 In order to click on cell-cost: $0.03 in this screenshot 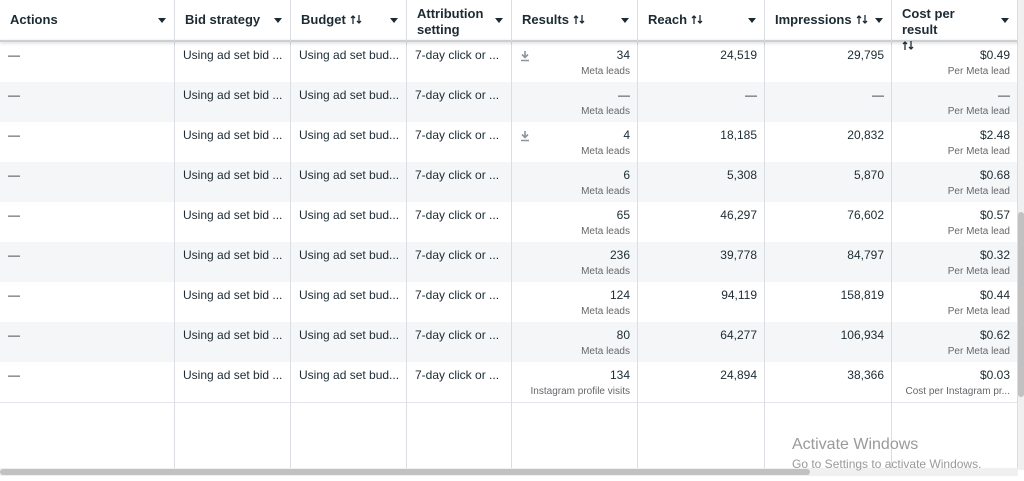, I will do `click(994, 375)`.